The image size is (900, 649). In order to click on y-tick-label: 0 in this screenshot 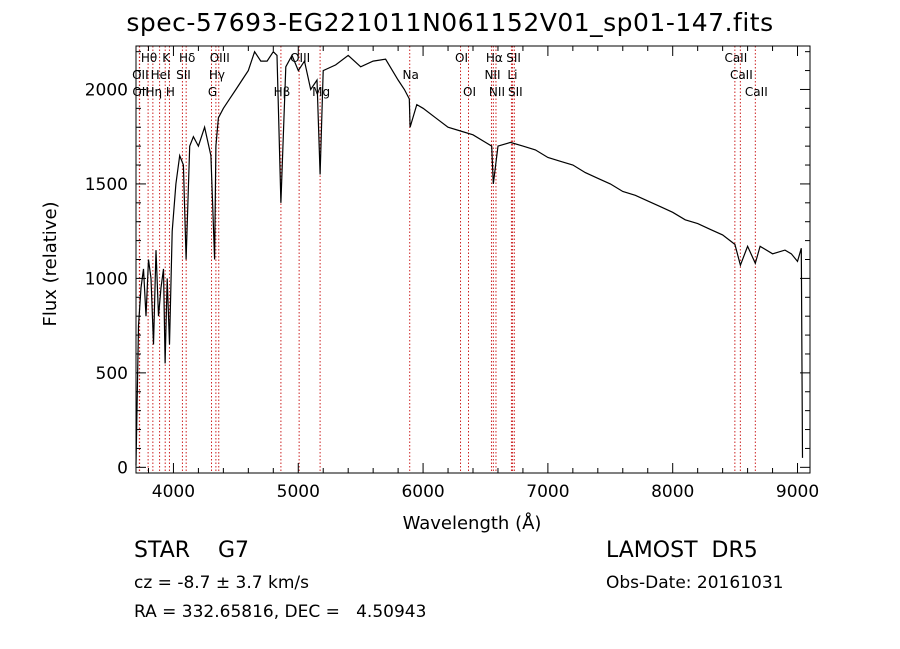, I will do `click(122, 468)`.